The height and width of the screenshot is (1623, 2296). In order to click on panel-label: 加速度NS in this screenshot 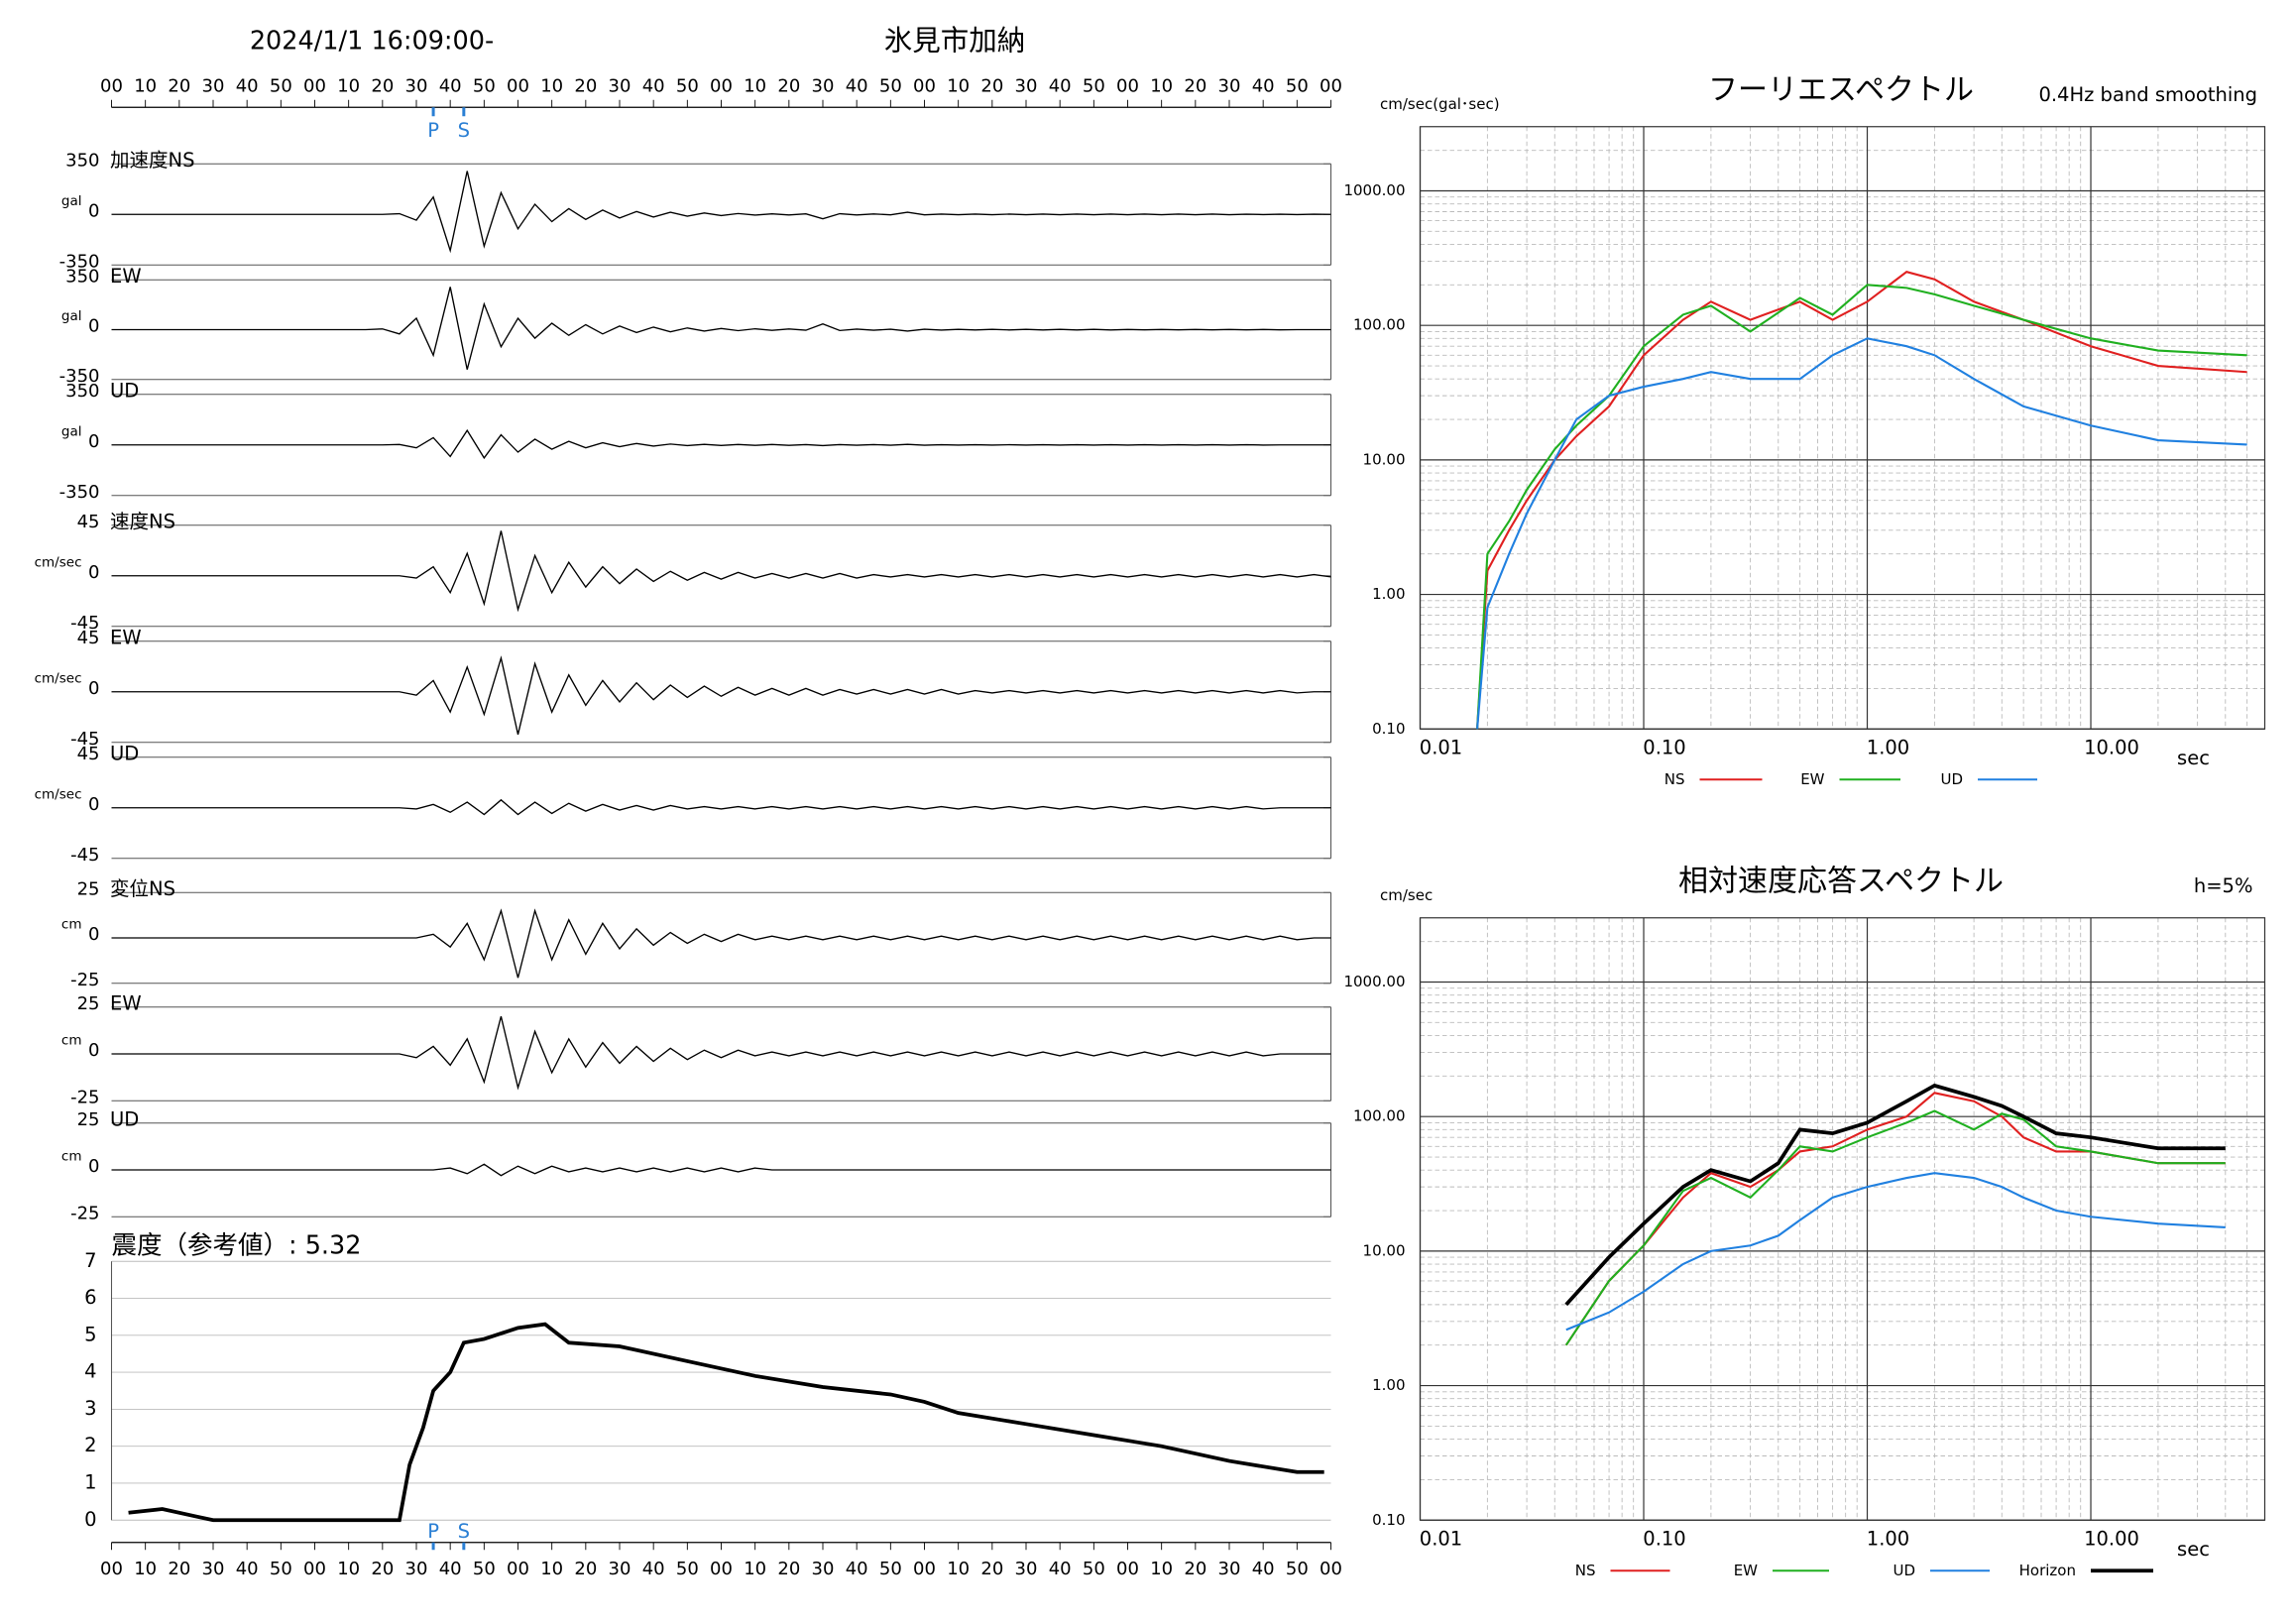, I will do `click(152, 160)`.